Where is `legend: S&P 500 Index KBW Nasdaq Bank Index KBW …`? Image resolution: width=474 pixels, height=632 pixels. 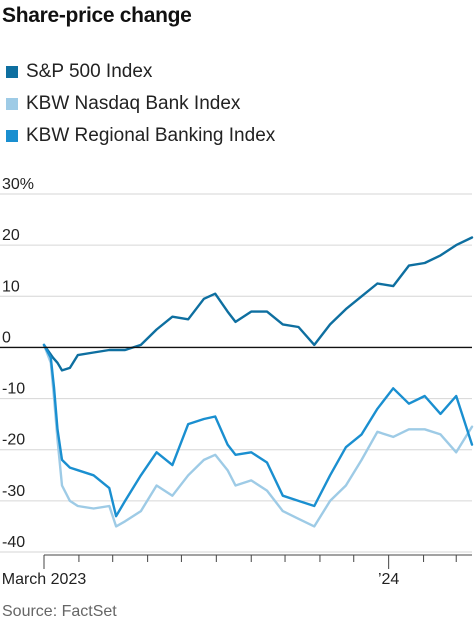
legend: S&P 500 Index KBW Nasdaq Bank Index KBW … is located at coordinates (140, 104).